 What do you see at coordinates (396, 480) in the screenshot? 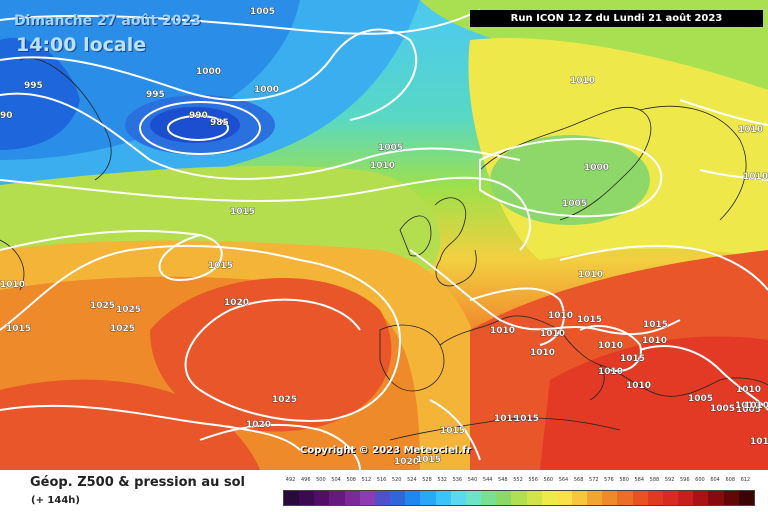
I see `scale-label: 520` at bounding box center [396, 480].